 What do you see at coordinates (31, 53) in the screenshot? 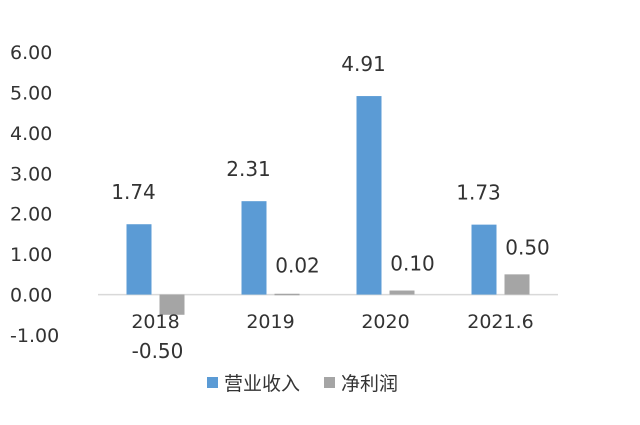
I see `y-tick-label: 6.00` at bounding box center [31, 53].